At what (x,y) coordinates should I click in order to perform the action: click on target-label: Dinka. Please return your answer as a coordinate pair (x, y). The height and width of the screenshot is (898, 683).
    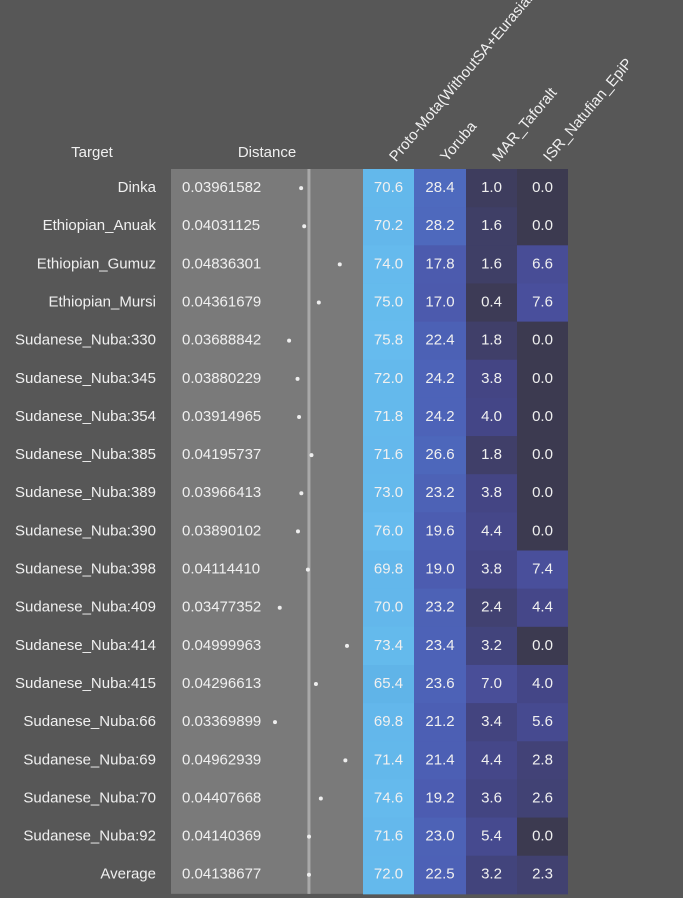
    Looking at the image, I should click on (137, 187).